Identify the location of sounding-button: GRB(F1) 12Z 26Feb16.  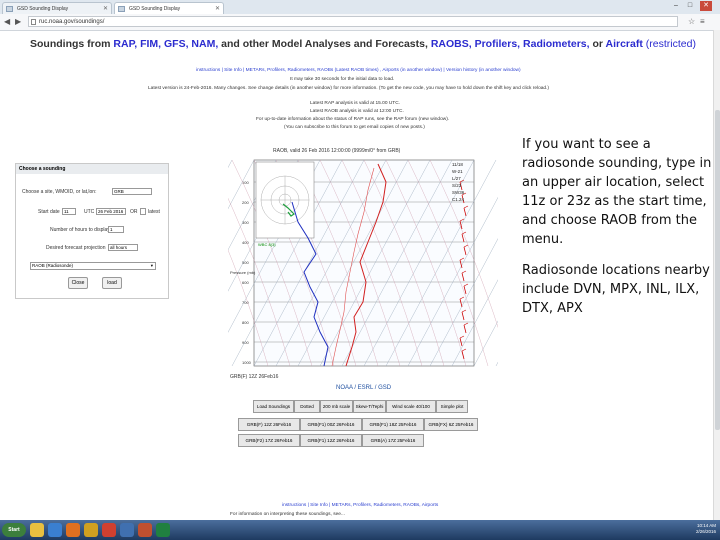
(331, 440).